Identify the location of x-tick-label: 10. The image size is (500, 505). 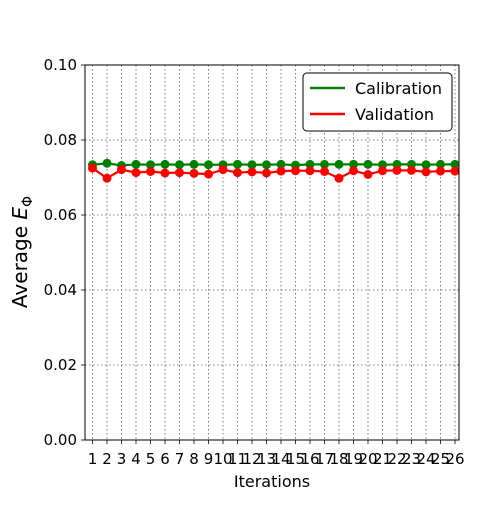
(222, 459).